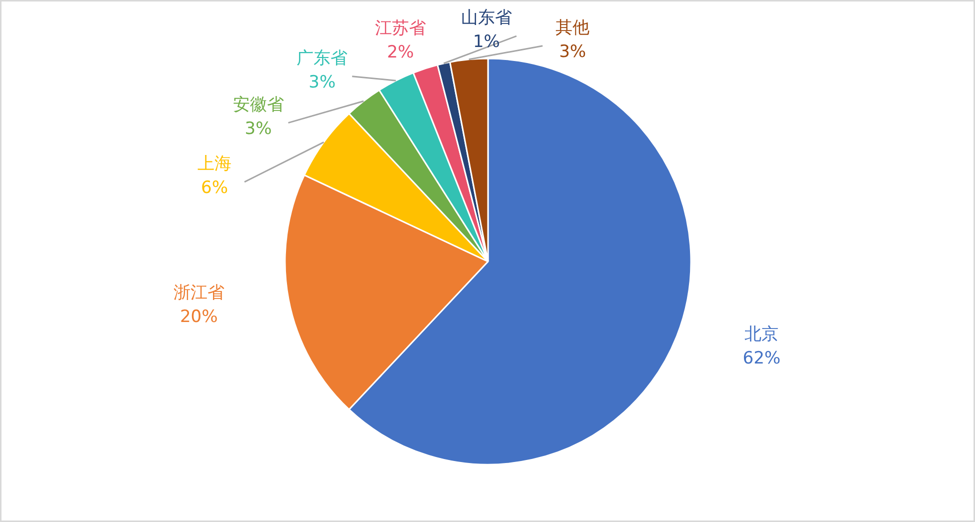 The width and height of the screenshot is (975, 522). Describe the element at coordinates (199, 316) in the screenshot. I see `data-label: 20%` at that location.